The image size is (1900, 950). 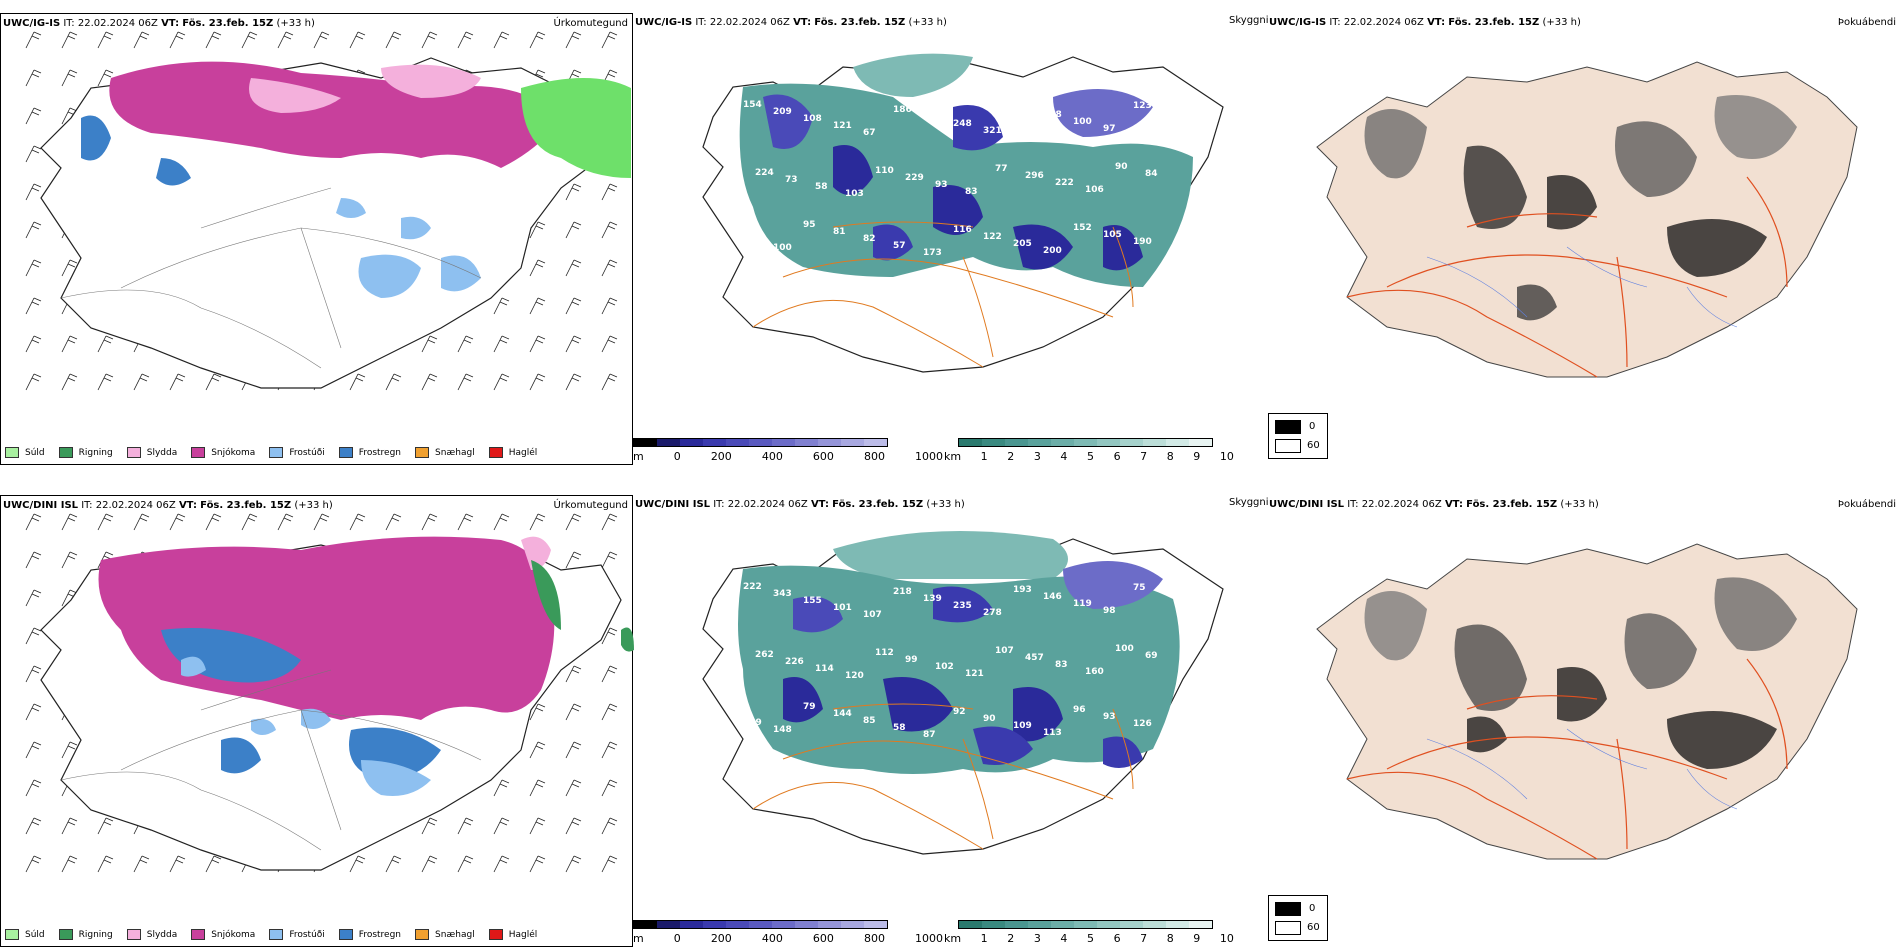 What do you see at coordinates (992, 237) in the screenshot?
I see `visibility-value-label: 122` at bounding box center [992, 237].